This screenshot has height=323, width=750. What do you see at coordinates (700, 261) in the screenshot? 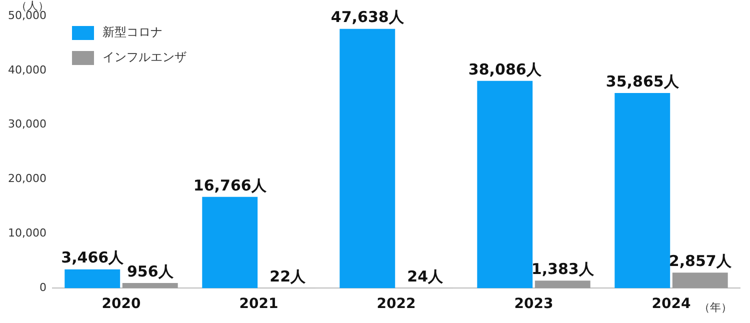
I see `data-label: 2,857人` at bounding box center [700, 261].